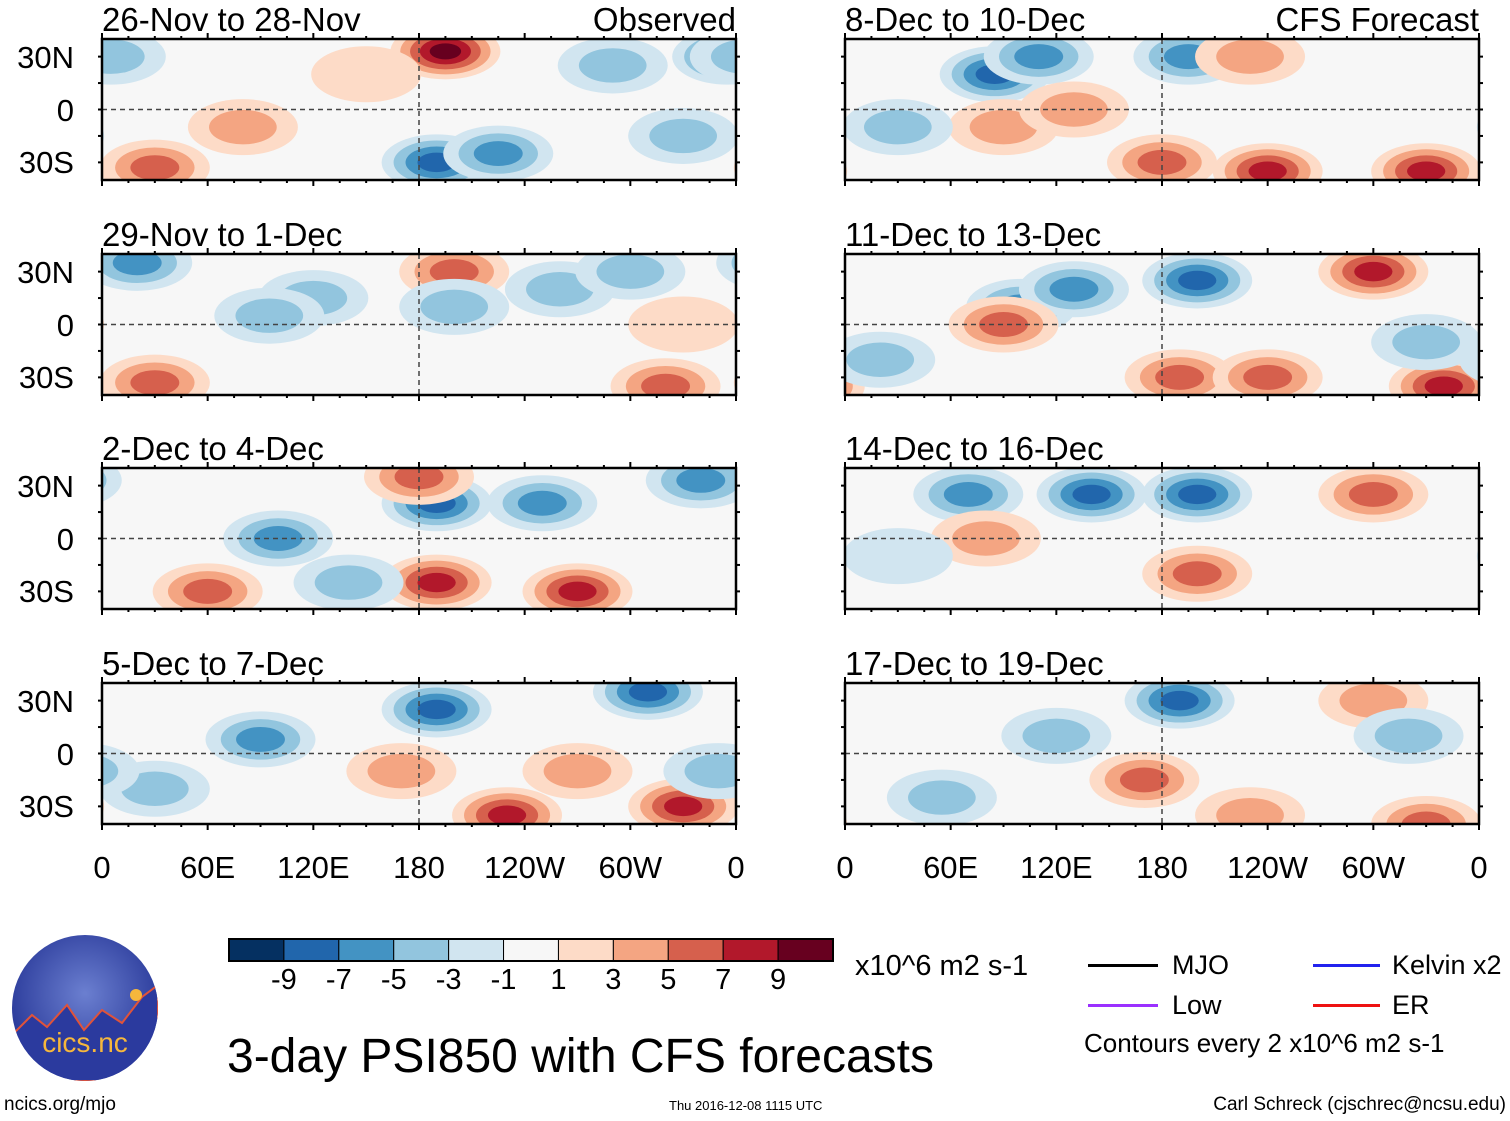 This screenshot has width=1510, height=1121. What do you see at coordinates (746, 1105) in the screenshot?
I see `footer-timestamp: Thu 2016-12-08 1115 UTC` at bounding box center [746, 1105].